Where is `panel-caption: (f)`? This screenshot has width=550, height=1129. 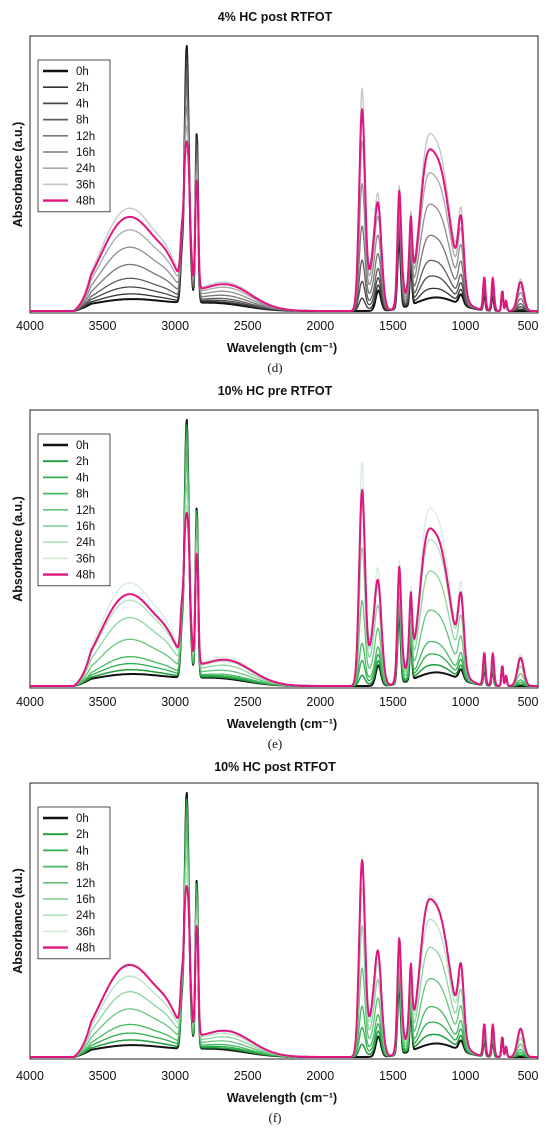
panel-caption: (f) is located at coordinates (275, 1117).